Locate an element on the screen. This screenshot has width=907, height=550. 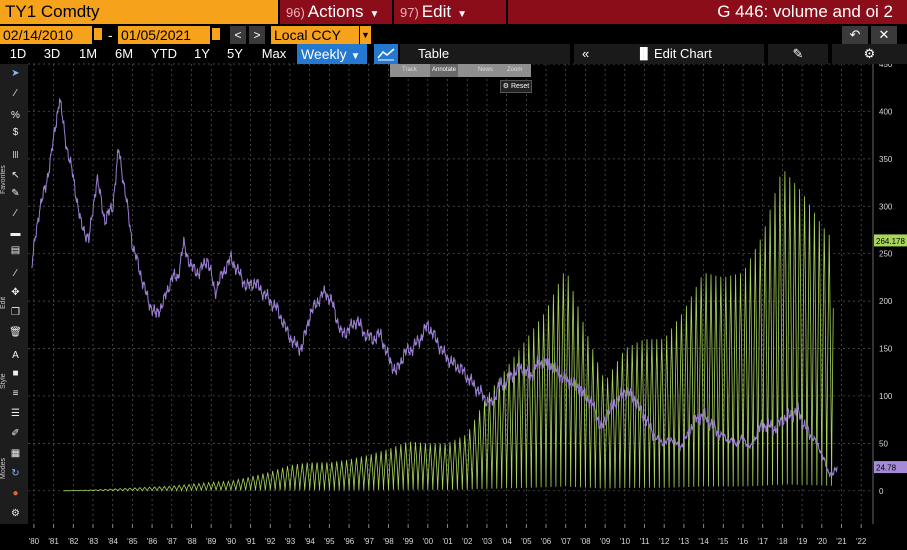
y-tick-label: 200 is located at coordinates (886, 301).